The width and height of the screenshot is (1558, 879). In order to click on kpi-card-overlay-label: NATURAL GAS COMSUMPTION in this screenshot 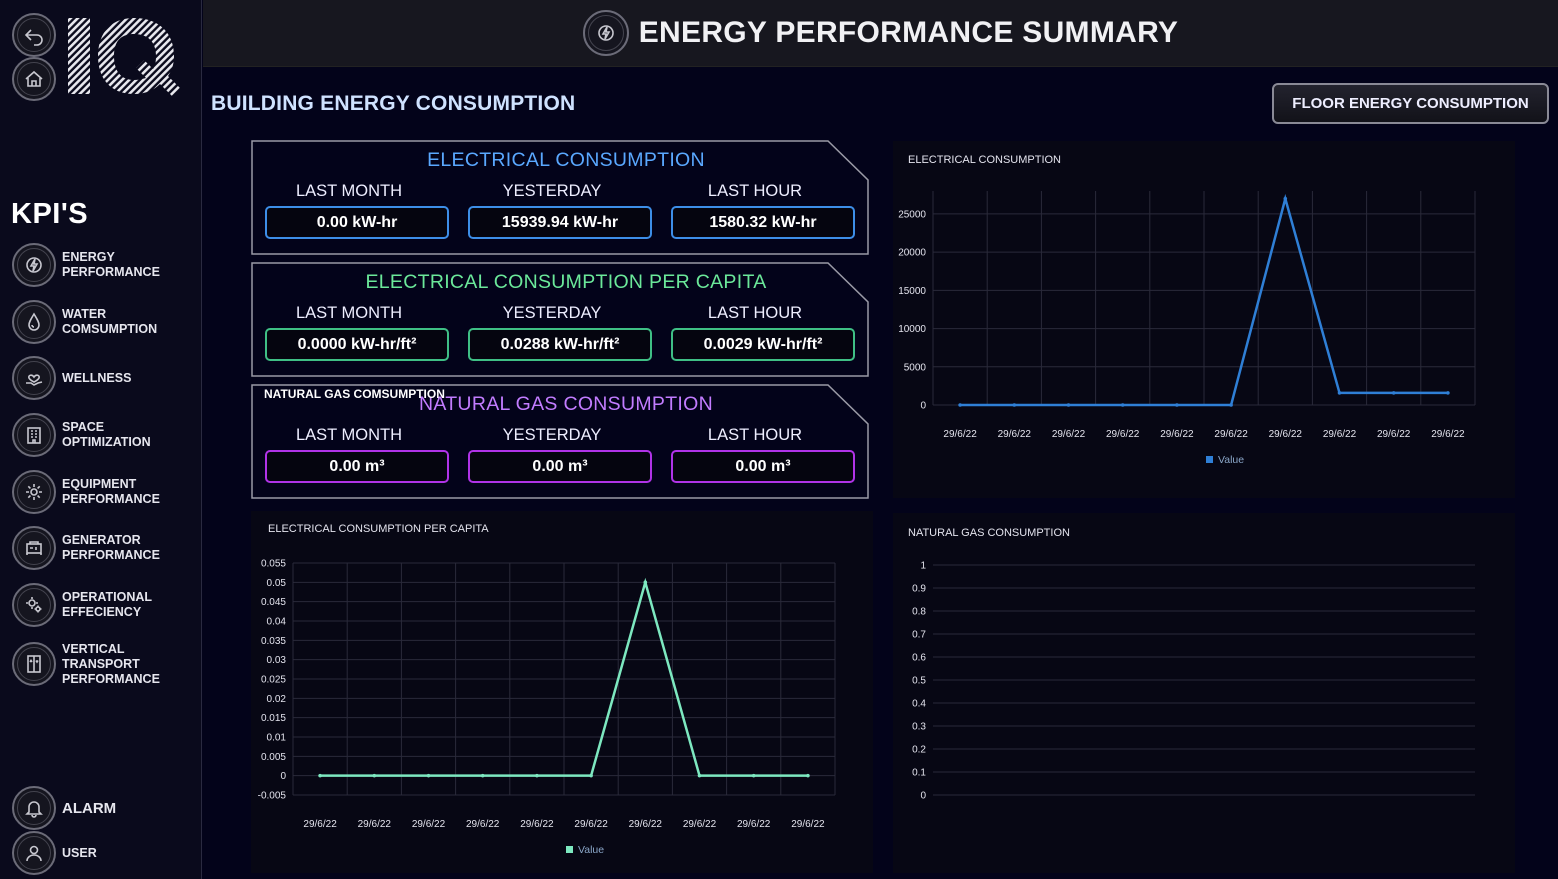, I will do `click(354, 394)`.